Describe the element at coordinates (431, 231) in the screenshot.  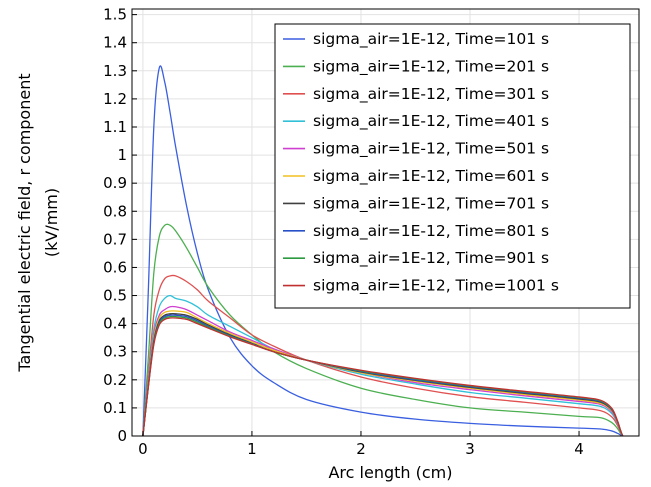
I see `legend-entry: sigma_air=1E-12, Time=801 s` at that location.